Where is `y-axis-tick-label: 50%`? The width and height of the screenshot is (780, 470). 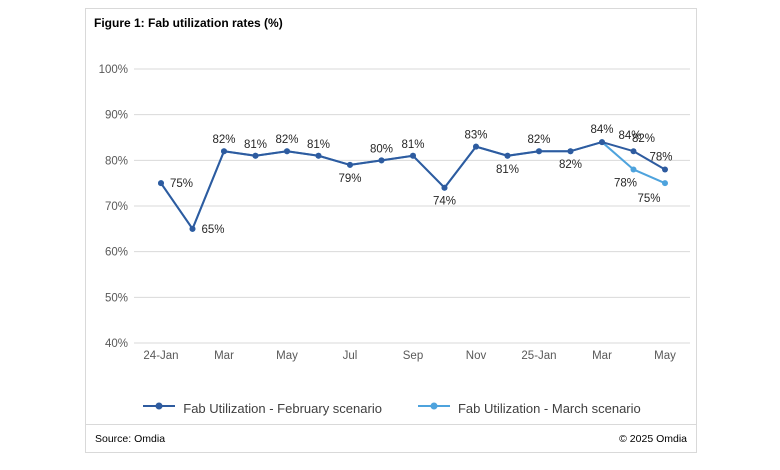 y-axis-tick-label: 50% is located at coordinates (116, 298).